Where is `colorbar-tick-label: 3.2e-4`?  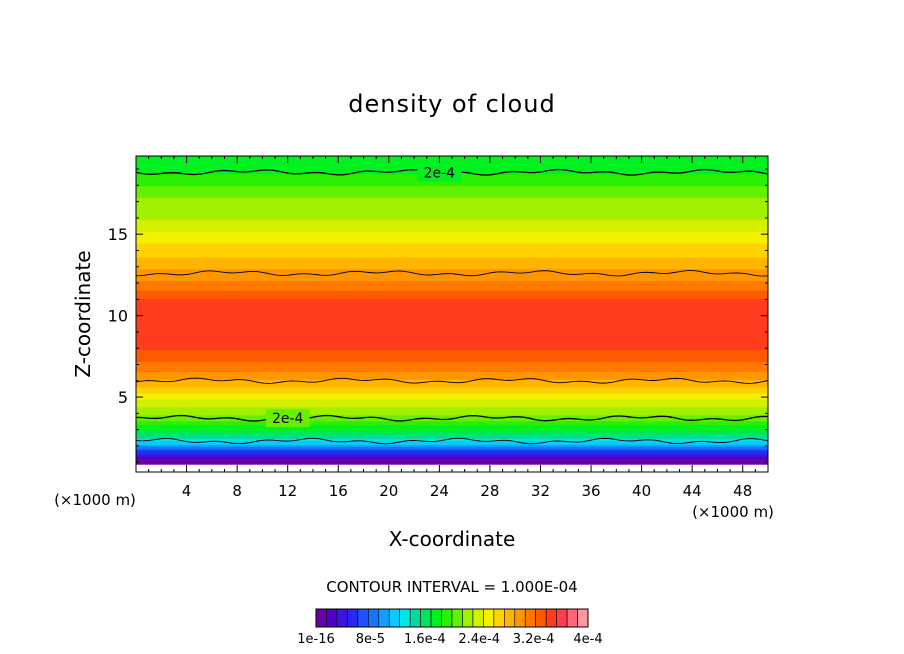 colorbar-tick-label: 3.2e-4 is located at coordinates (534, 639).